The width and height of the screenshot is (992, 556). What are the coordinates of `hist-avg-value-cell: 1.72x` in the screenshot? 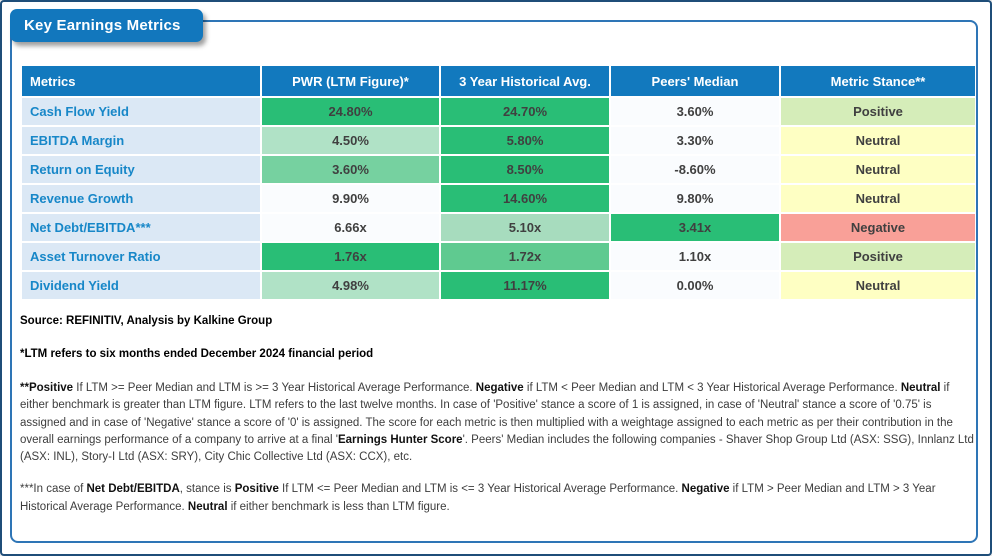 It's located at (525, 256).